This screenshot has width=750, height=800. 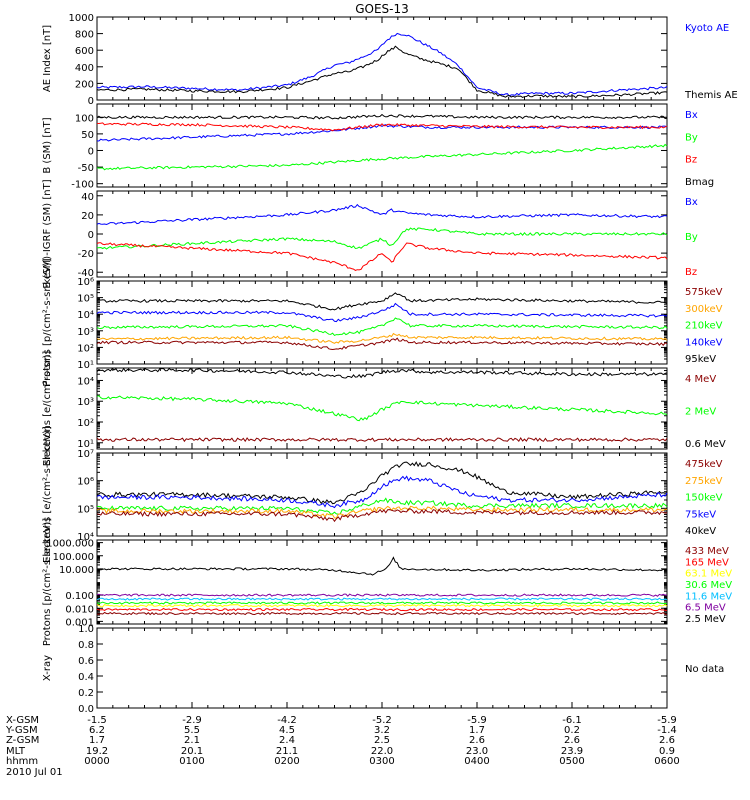 What do you see at coordinates (382, 599) in the screenshot?
I see `series-line-11.6-mev` at bounding box center [382, 599].